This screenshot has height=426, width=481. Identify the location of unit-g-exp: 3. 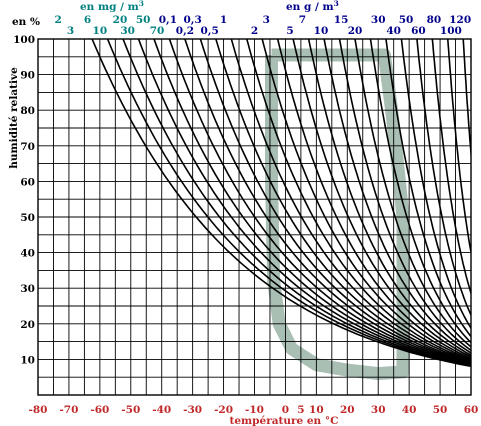
(336, 4).